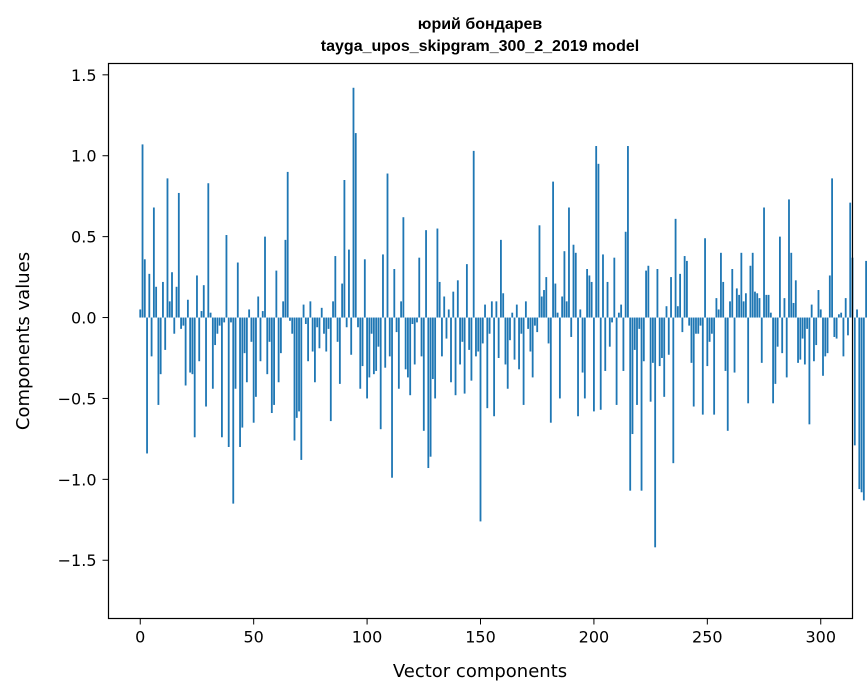  I want to click on y-tick-label: −0.5, so click(77, 398).